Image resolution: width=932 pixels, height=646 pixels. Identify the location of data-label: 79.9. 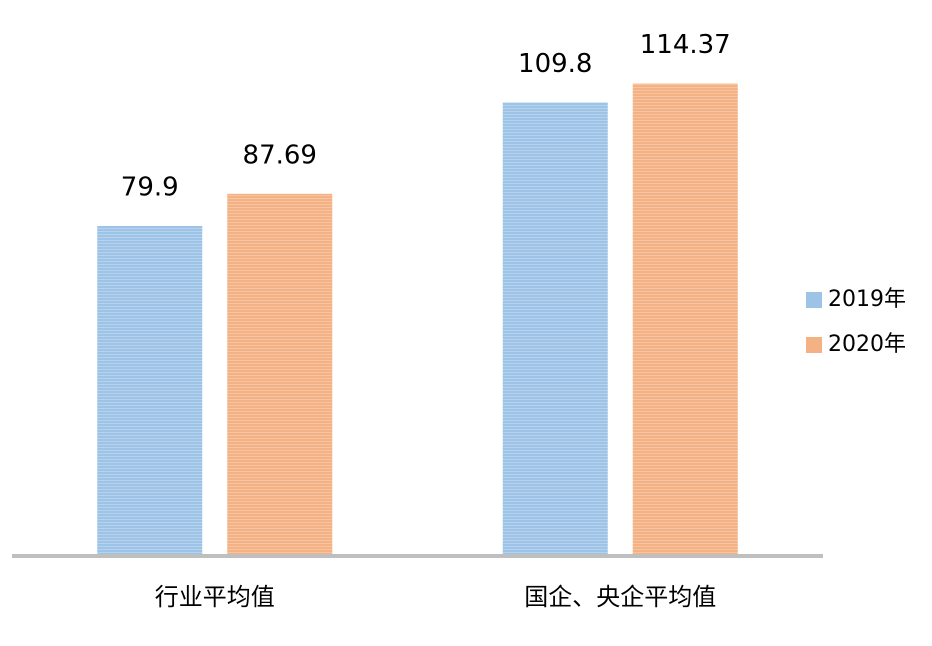
(150, 187).